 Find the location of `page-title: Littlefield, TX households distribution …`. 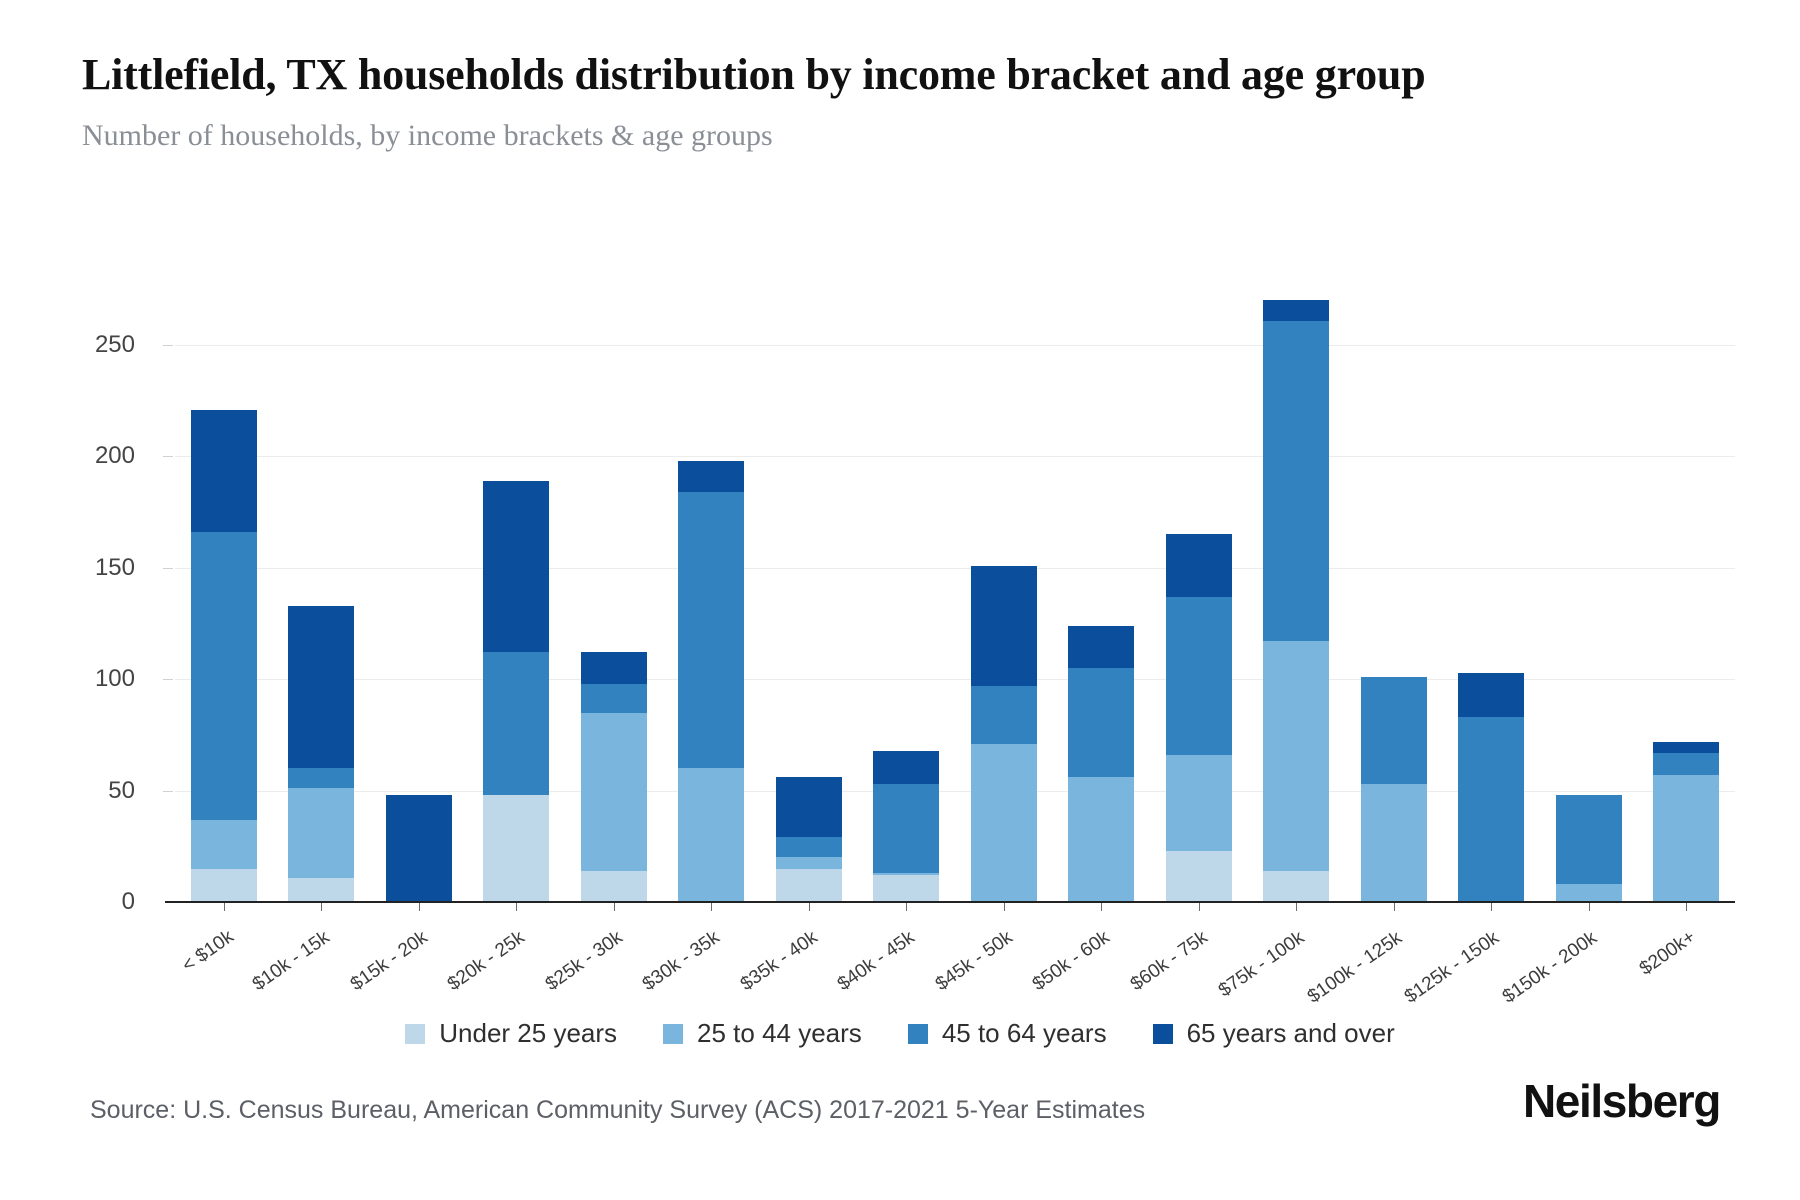

page-title: Littlefield, TX households distribution … is located at coordinates (754, 74).